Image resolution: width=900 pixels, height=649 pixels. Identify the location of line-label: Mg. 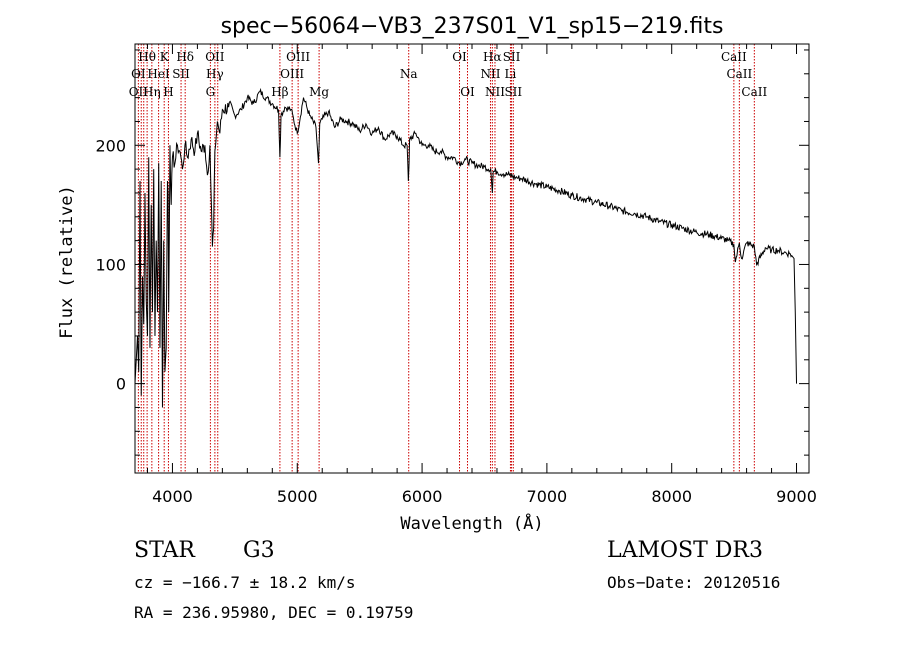
(319, 92).